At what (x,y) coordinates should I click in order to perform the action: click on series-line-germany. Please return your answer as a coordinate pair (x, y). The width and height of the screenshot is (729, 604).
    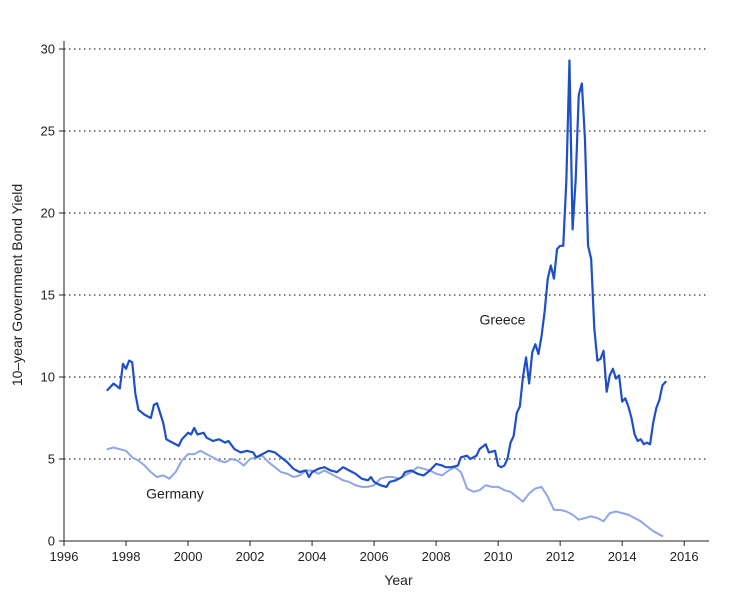
    Looking at the image, I should click on (385, 492).